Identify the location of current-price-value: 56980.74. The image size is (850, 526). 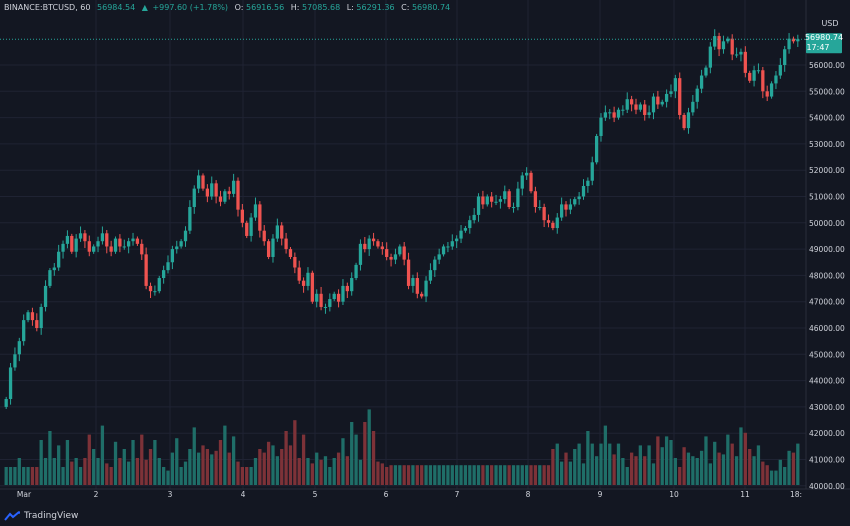
(824, 37).